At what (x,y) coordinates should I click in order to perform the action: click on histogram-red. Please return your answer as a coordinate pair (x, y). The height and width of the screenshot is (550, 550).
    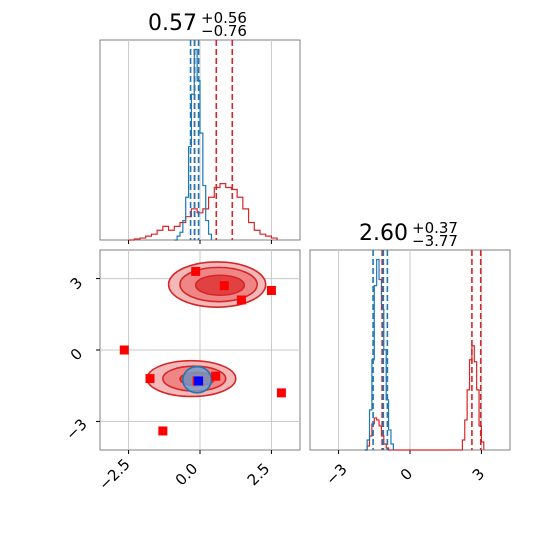
    Looking at the image, I should click on (203, 212).